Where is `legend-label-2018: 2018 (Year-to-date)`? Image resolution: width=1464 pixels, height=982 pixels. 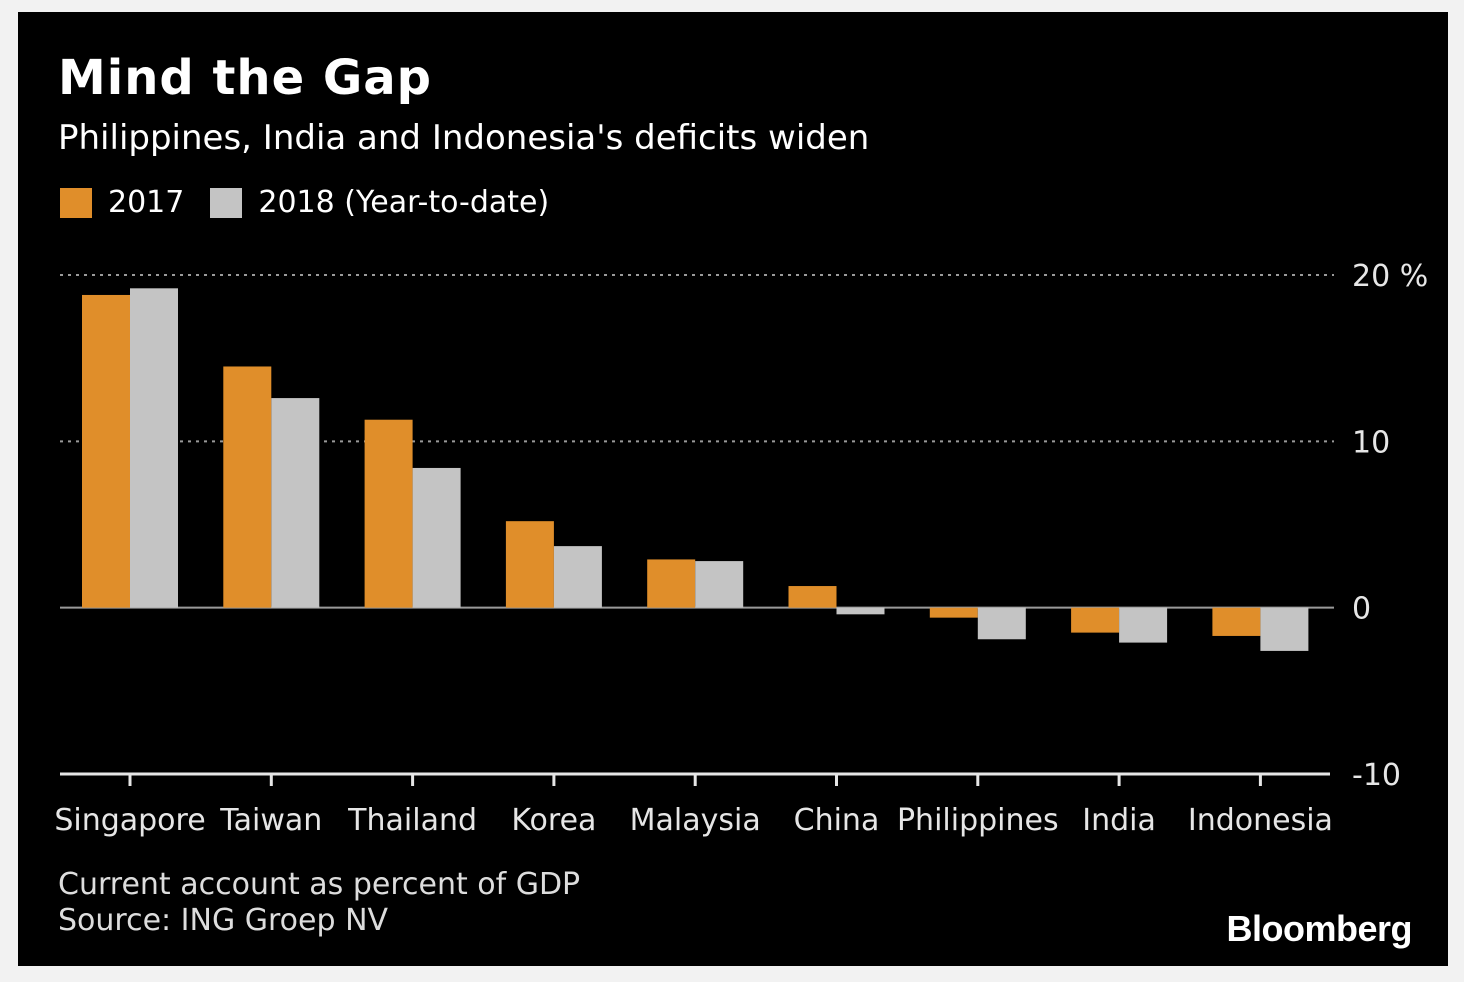
legend-label-2018: 2018 (Year-to-date) is located at coordinates (404, 202).